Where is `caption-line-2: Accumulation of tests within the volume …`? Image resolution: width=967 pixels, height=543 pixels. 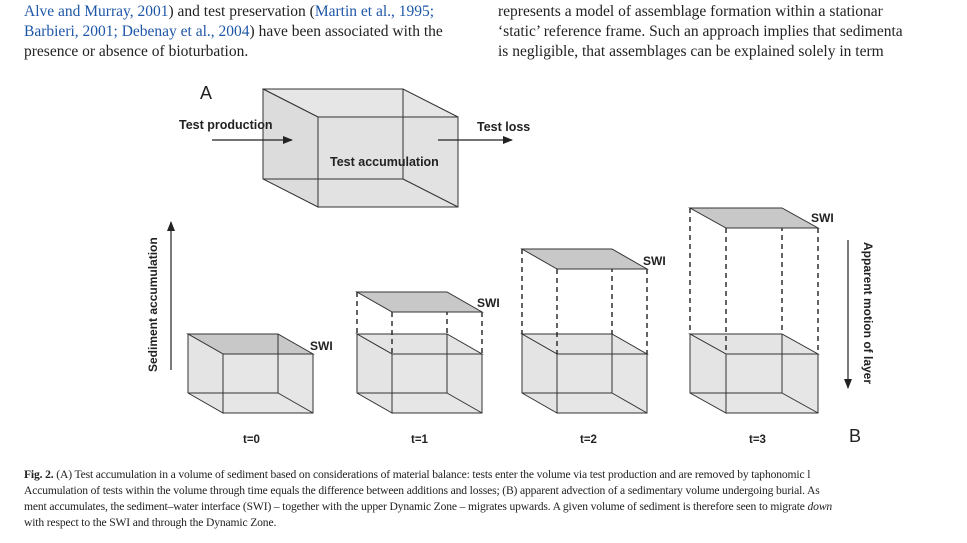 caption-line-2: Accumulation of tests within the volume … is located at coordinates (422, 490).